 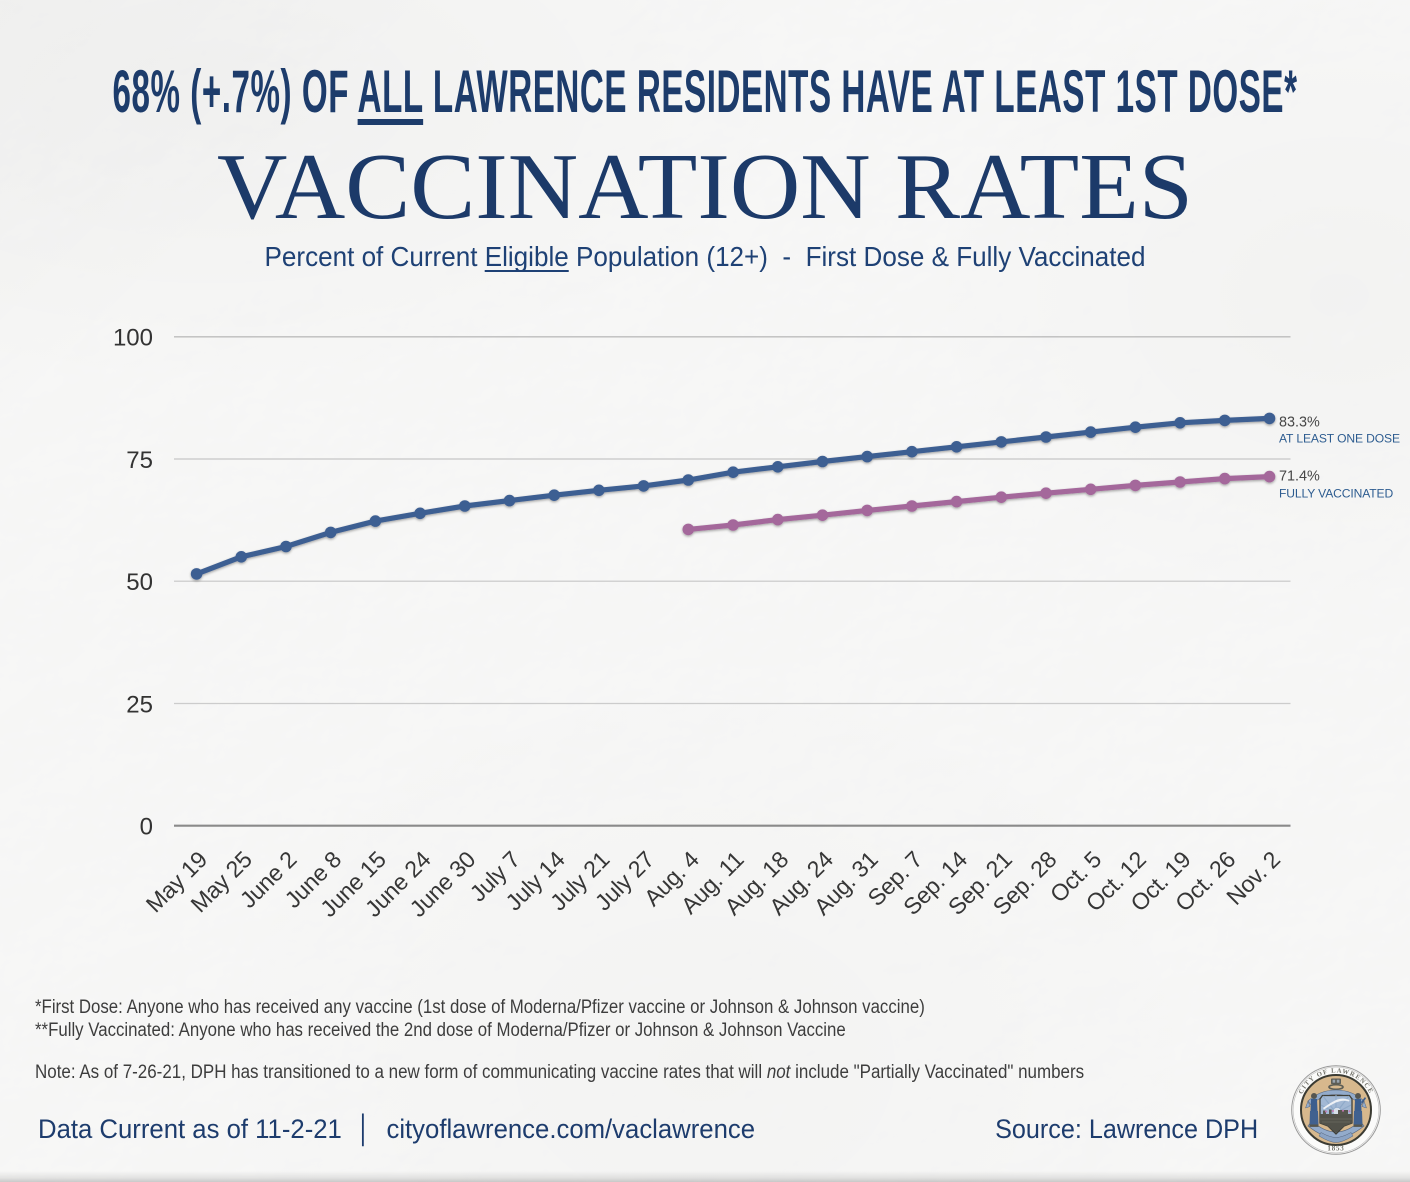 What do you see at coordinates (139, 704) in the screenshot?
I see `svg-text: 25` at bounding box center [139, 704].